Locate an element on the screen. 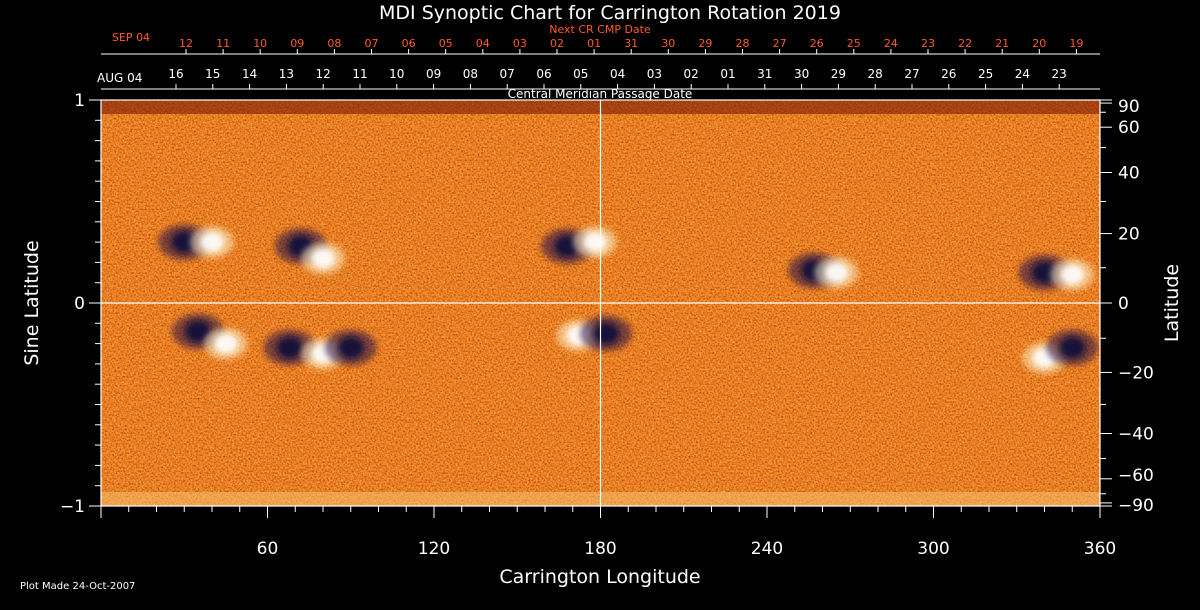 The image size is (1200, 610). cmp-axis-start-label: AUG 04 is located at coordinates (119, 78).